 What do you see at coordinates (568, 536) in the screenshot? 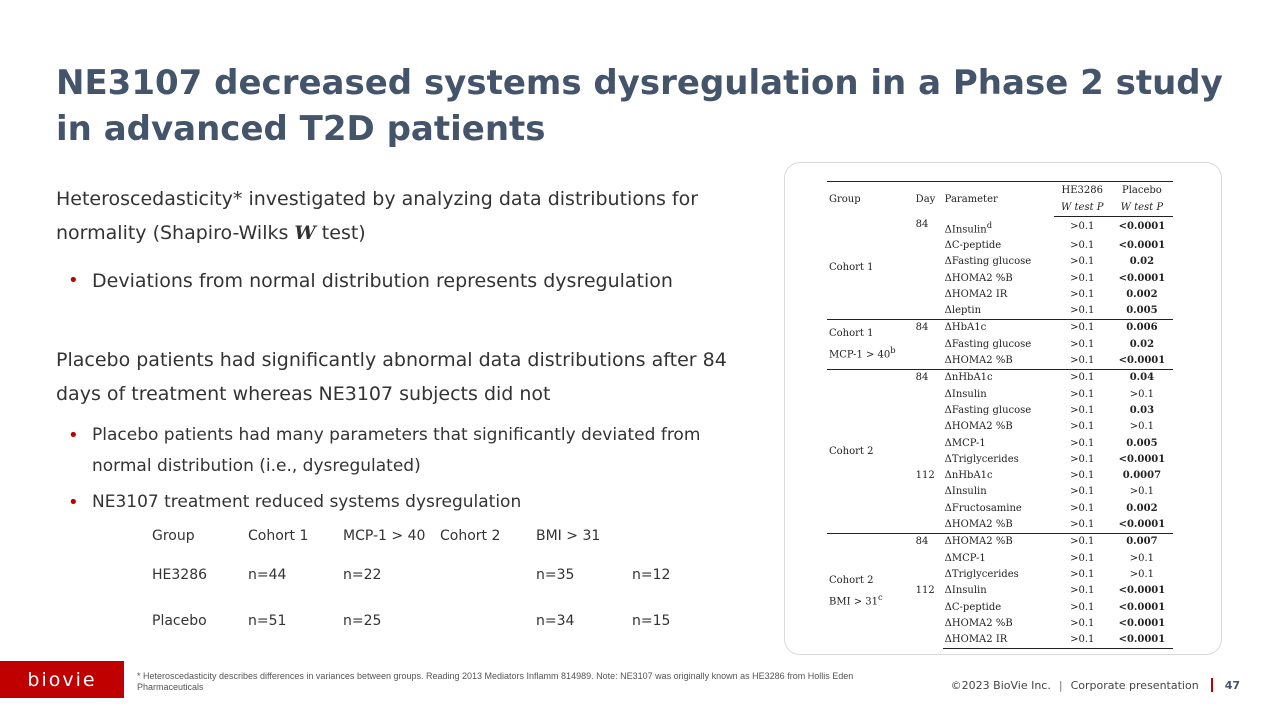
I see `sample-size-header-cell: BMI > 31` at bounding box center [568, 536].